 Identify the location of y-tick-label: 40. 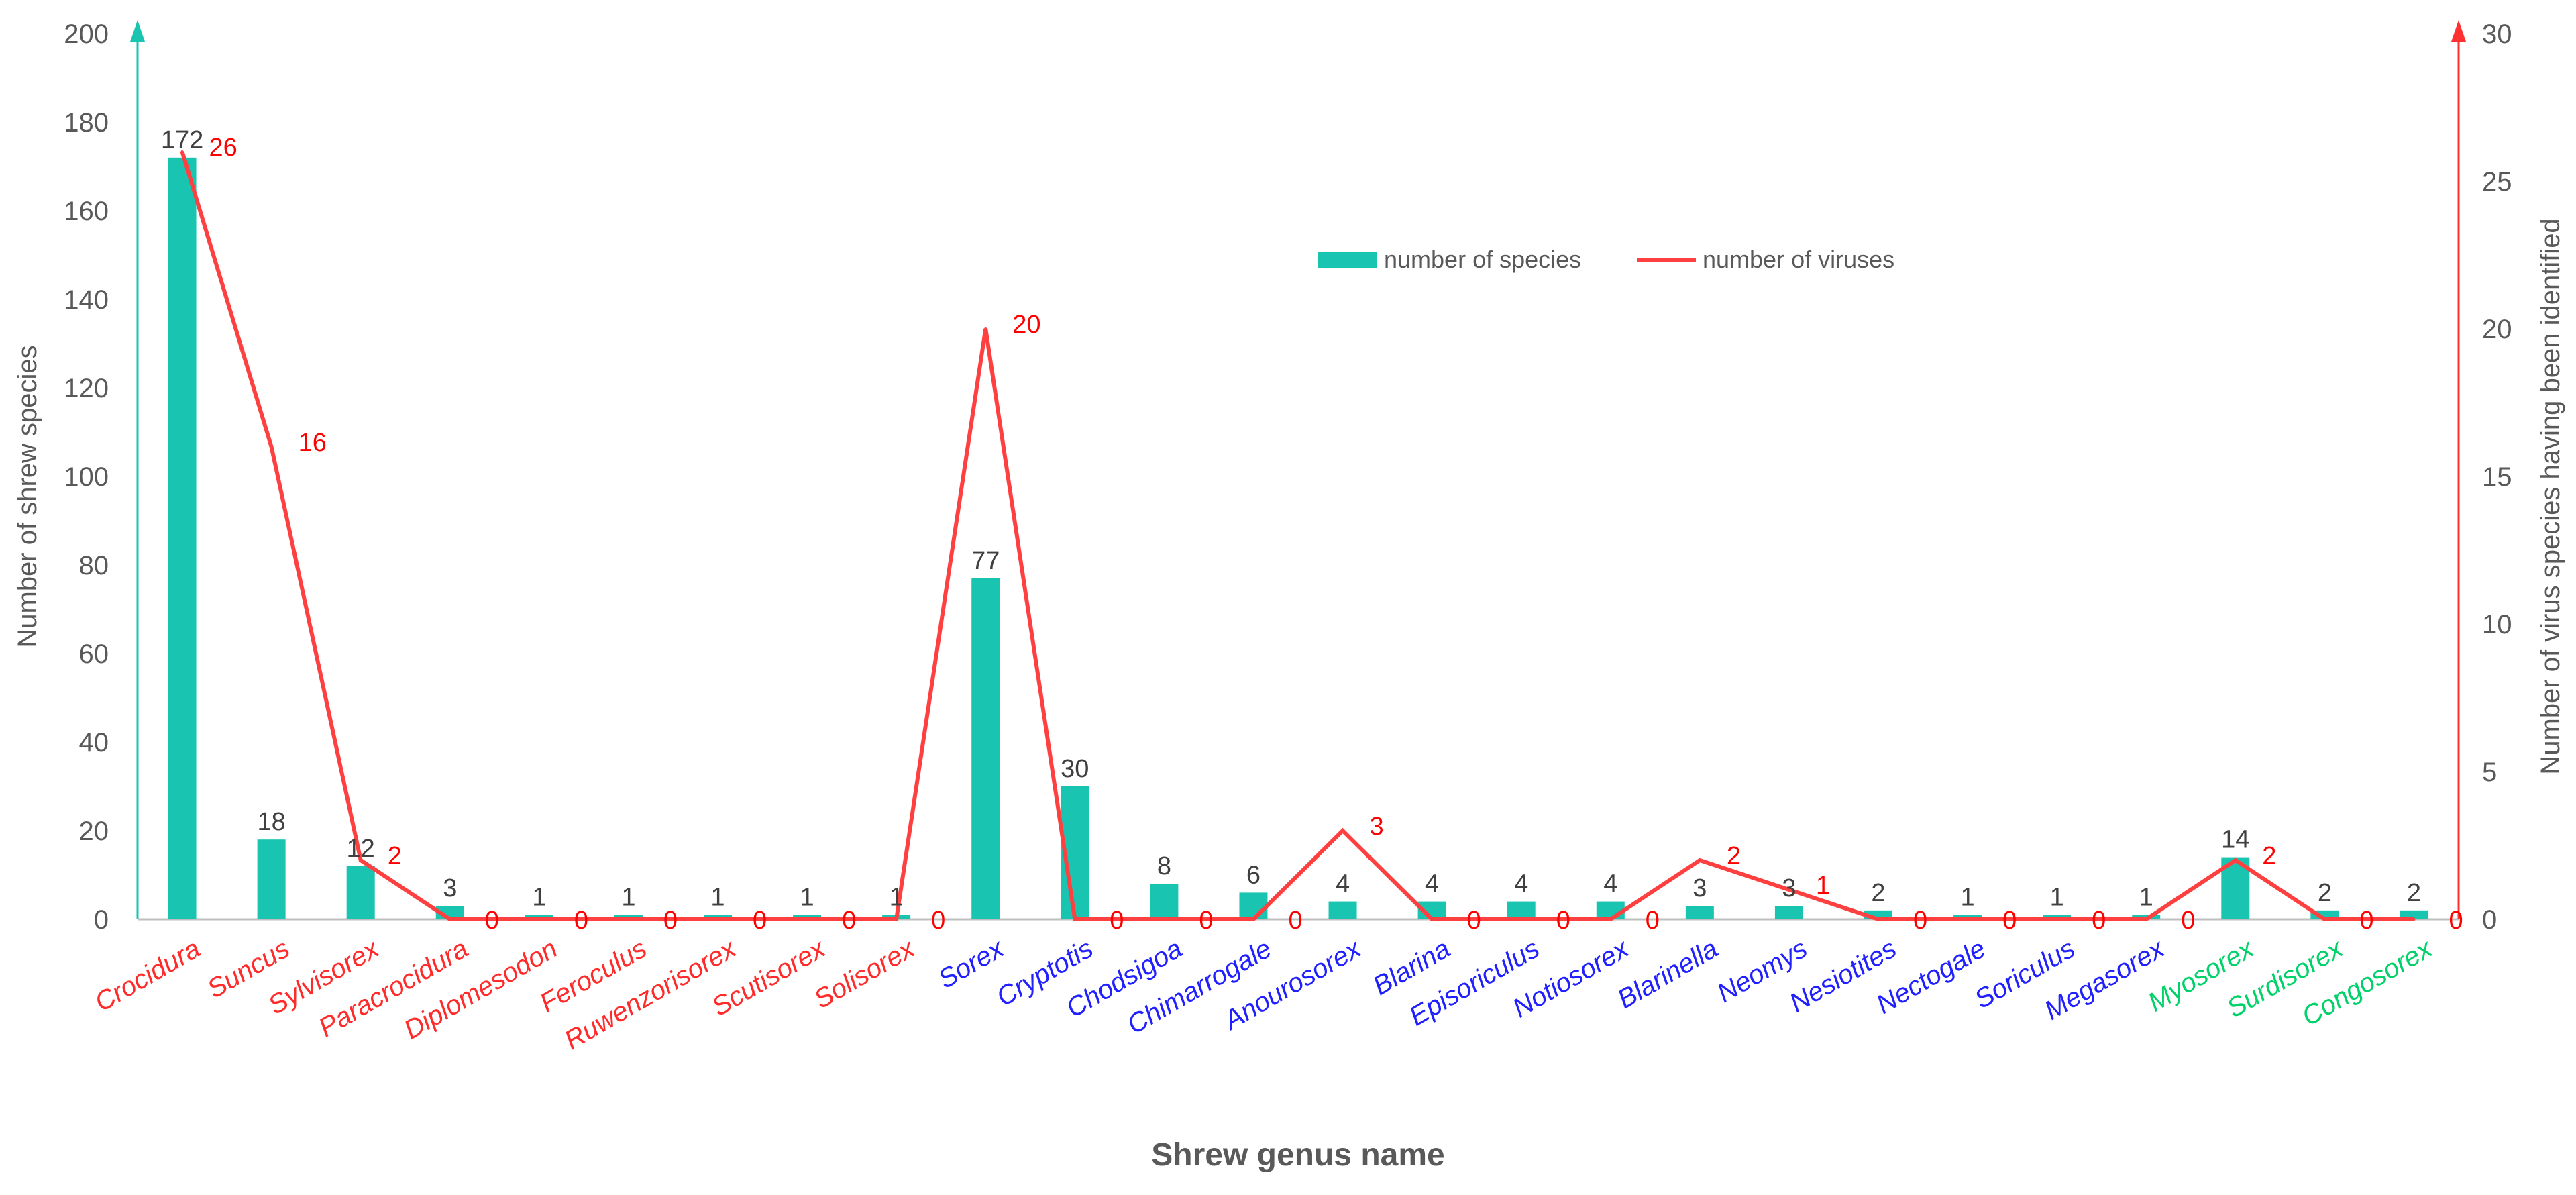
(94, 743).